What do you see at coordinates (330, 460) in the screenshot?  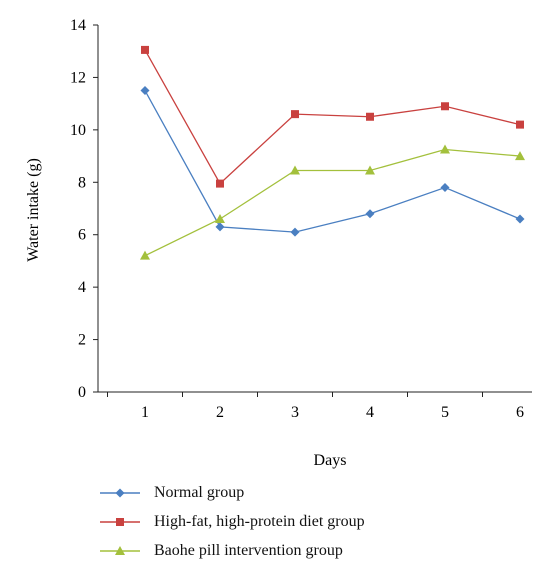 I see `x-axis-label: Days` at bounding box center [330, 460].